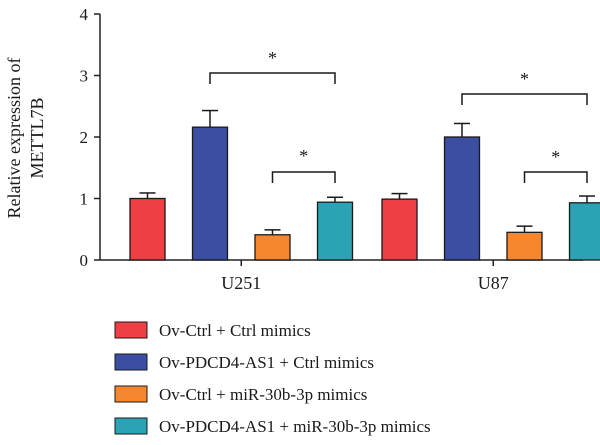 The height and width of the screenshot is (445, 600). What do you see at coordinates (266, 362) in the screenshot?
I see `legend-label: Ov-PDCD4-AS1 + Ctrl mimics` at bounding box center [266, 362].